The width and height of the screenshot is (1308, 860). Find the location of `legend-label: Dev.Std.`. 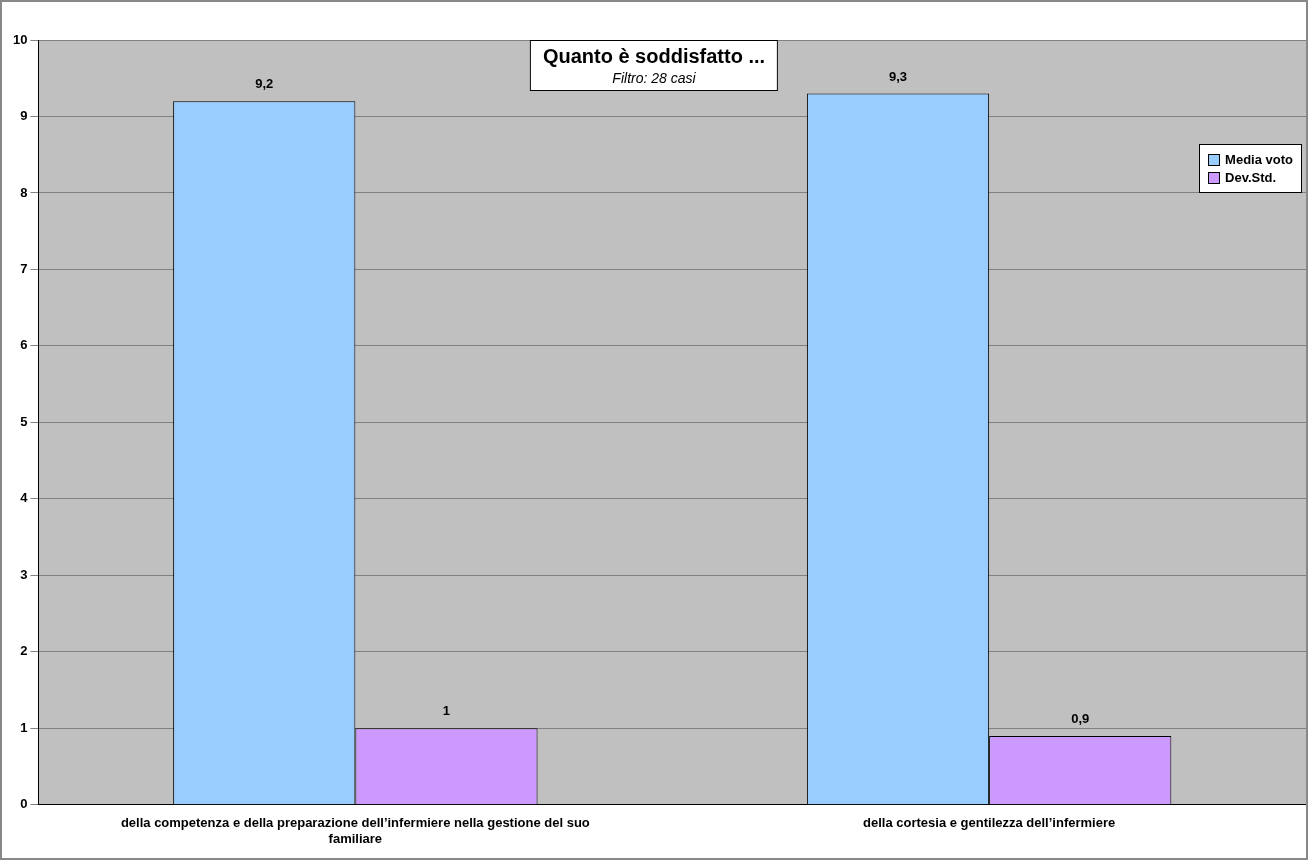

legend-label: Dev.Std. is located at coordinates (1251, 177).